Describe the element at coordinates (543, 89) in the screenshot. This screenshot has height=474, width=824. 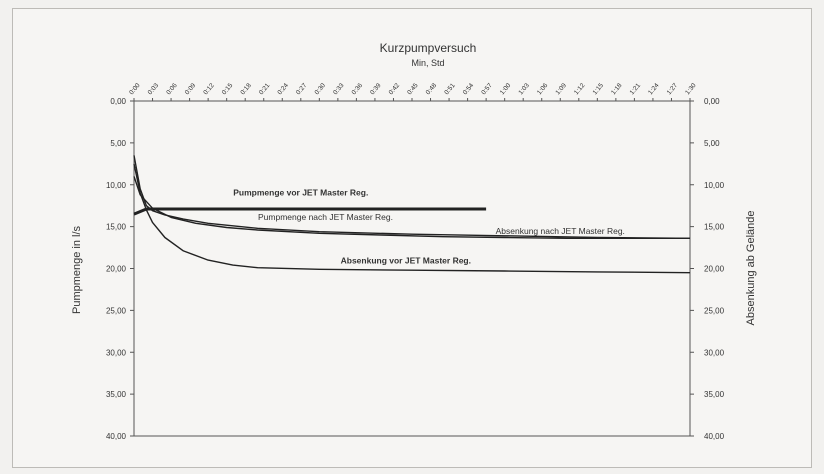
I see `x-tick-label: 1:06` at that location.